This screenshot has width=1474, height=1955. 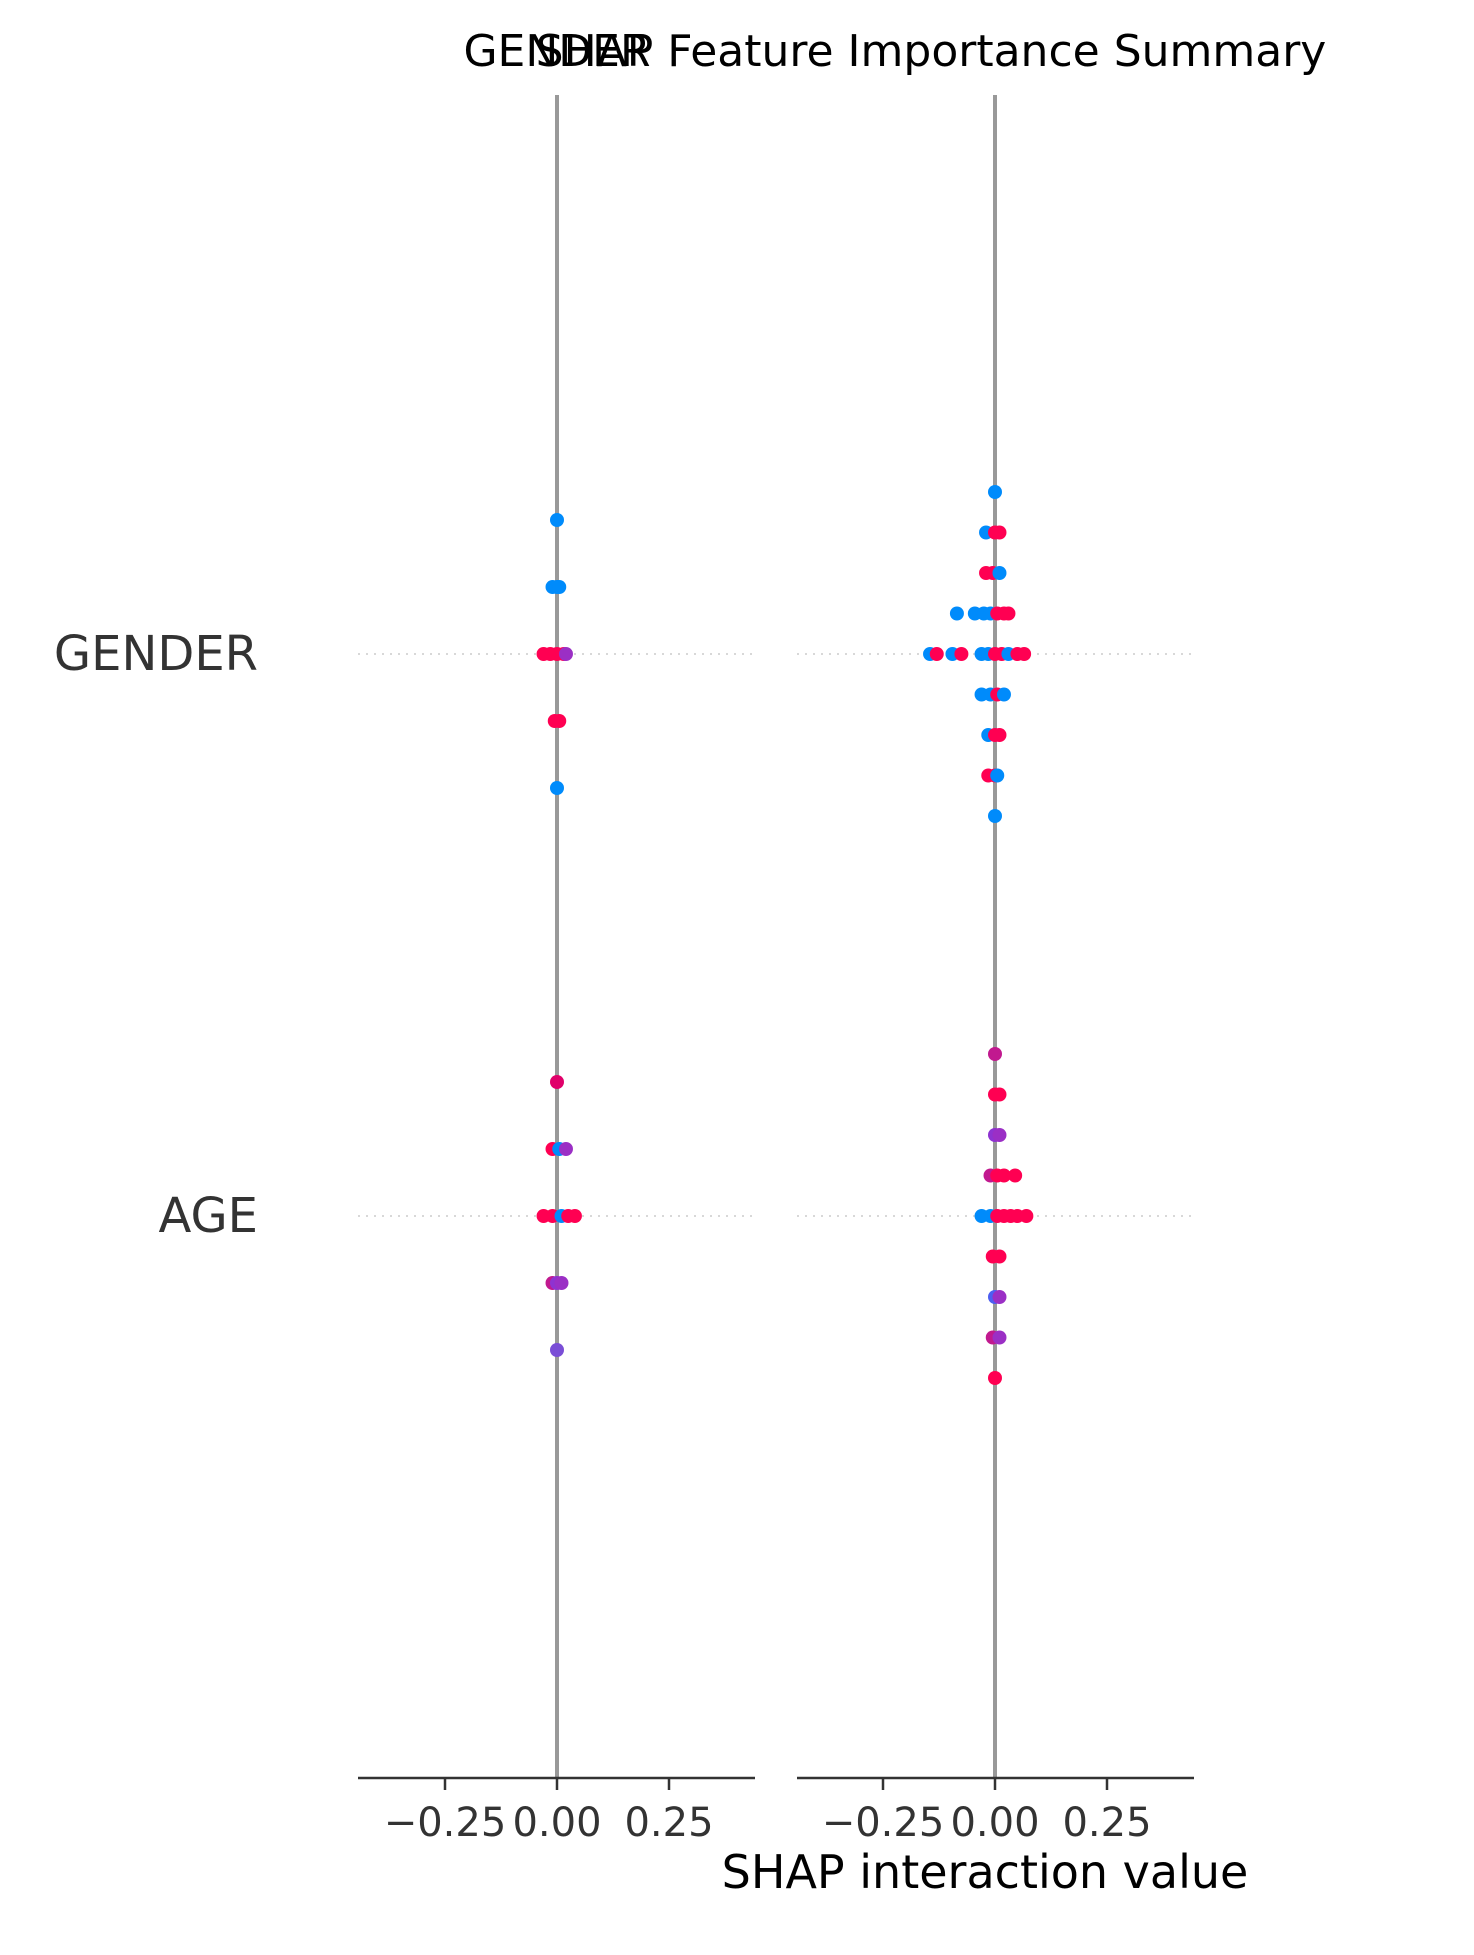 What do you see at coordinates (931, 51) in the screenshot?
I see `figure-title: SHAP Feature Importance Summary` at bounding box center [931, 51].